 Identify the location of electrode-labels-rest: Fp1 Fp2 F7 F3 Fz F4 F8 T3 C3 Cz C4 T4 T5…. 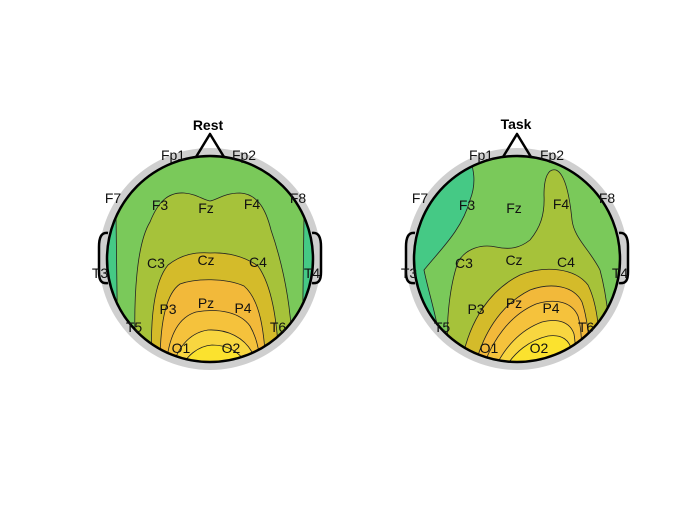
(206, 251).